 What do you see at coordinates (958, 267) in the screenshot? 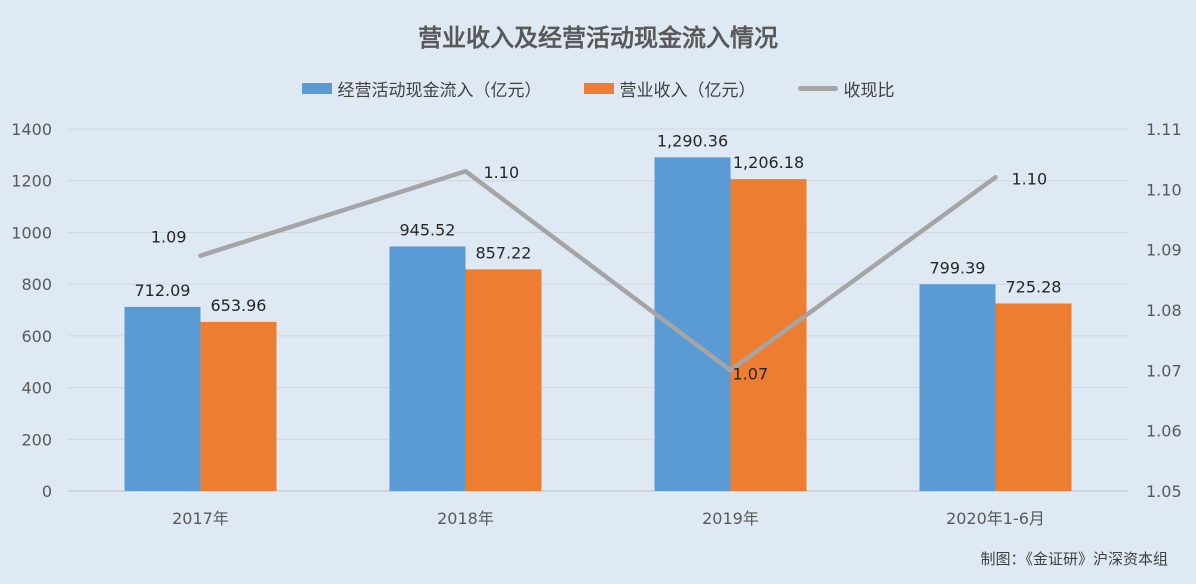
I see `bar-data-label: 799.39` at bounding box center [958, 267].